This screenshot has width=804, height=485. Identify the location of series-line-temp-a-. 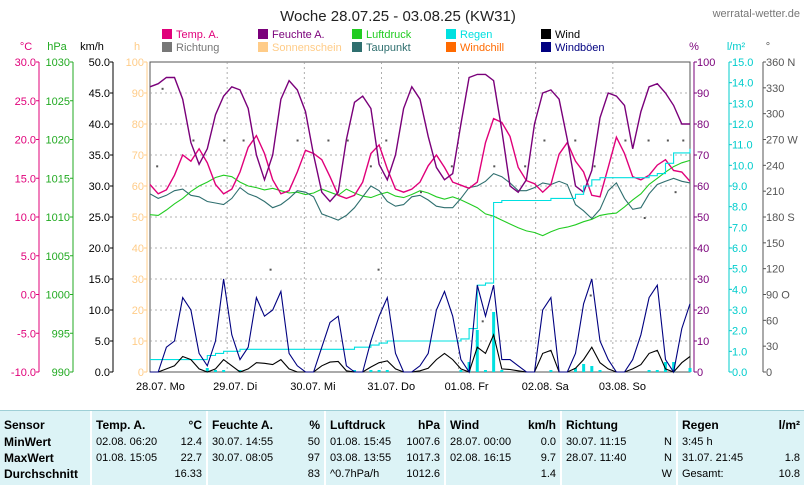
(420, 158).